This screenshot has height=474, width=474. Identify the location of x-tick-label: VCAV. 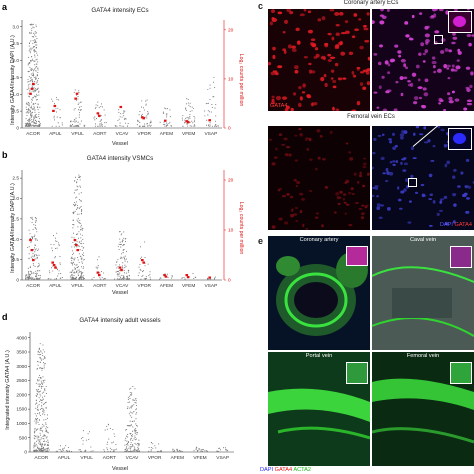
(123, 134).